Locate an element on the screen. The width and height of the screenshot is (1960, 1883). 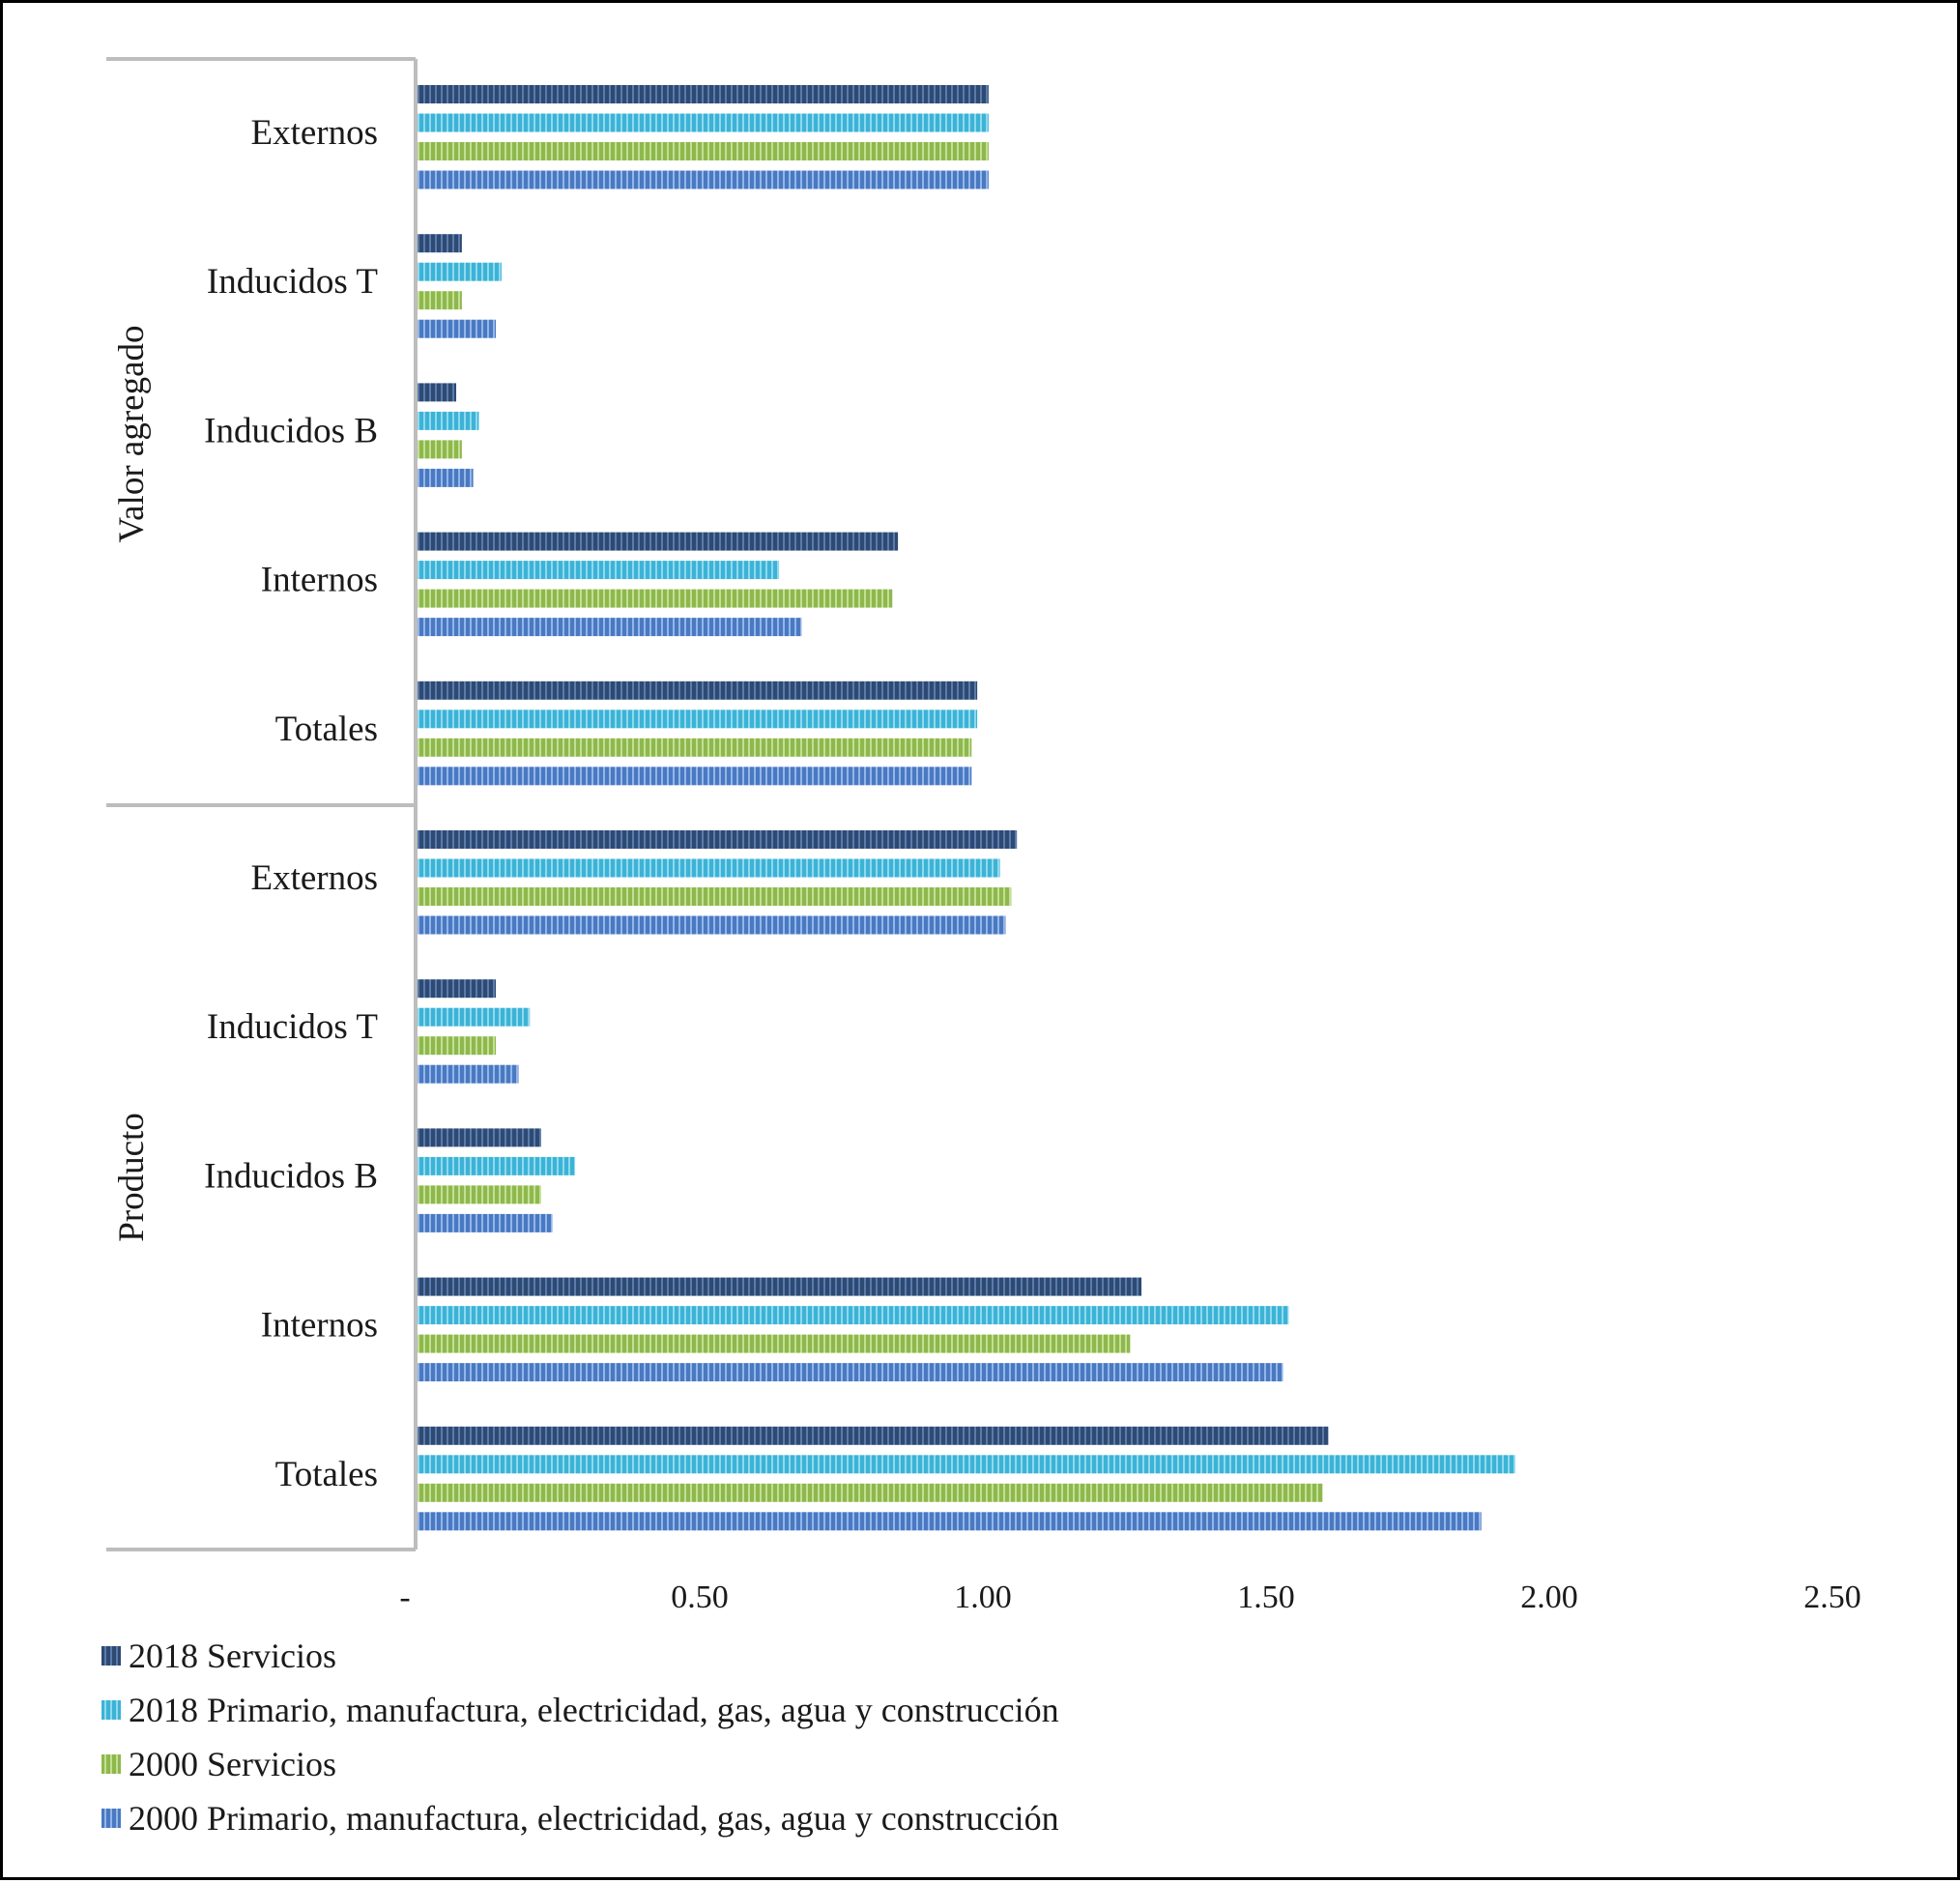
category-label-producto-inducidos-b: Inducidos B is located at coordinates (291, 1176).